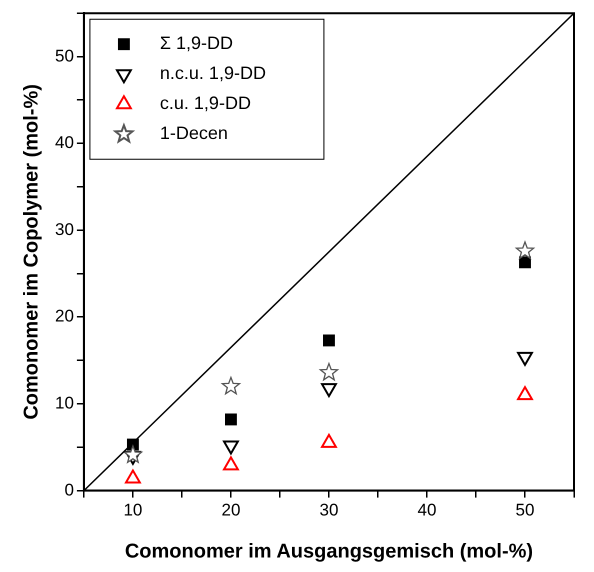  What do you see at coordinates (205, 103) in the screenshot?
I see `legend-label: c.u. 1,9-DD` at bounding box center [205, 103].